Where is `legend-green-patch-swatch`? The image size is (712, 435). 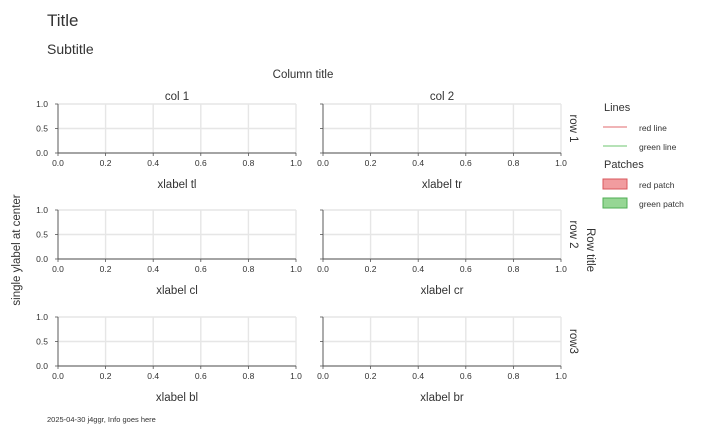 legend-green-patch-swatch is located at coordinates (615, 203).